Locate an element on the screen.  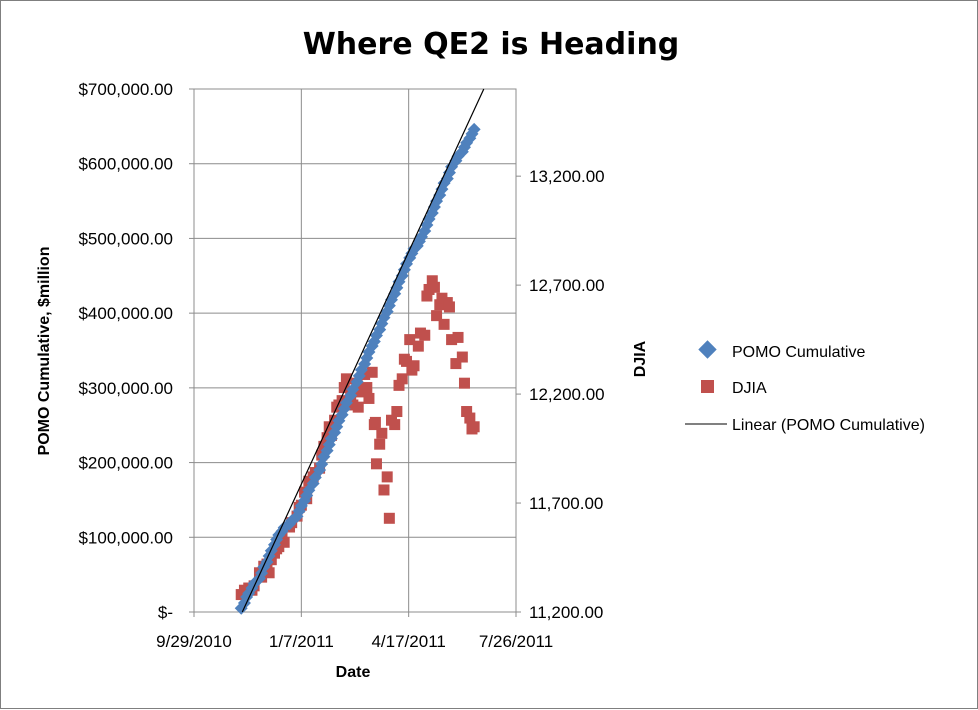
y2-tick-label: 12,200.00 is located at coordinates (567, 394).